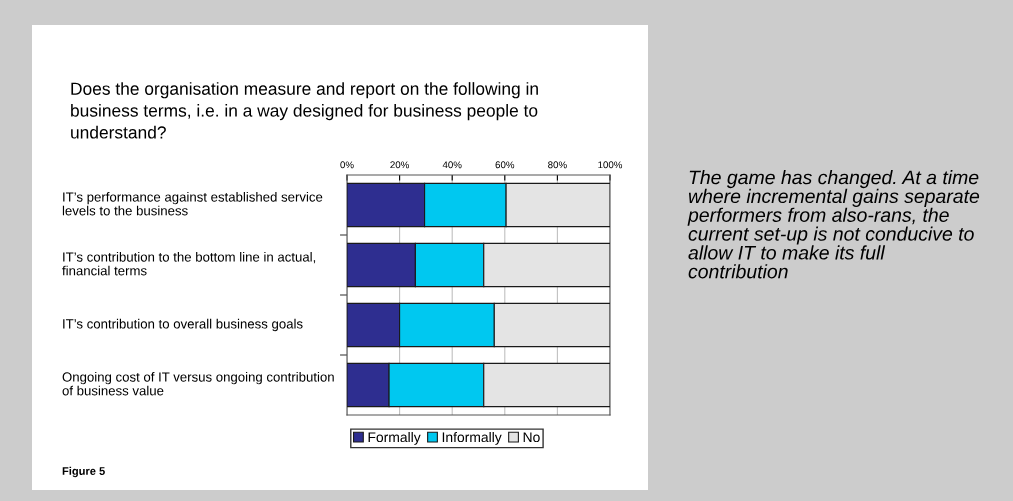 The image size is (1013, 501). I want to click on y-tick-label: IT’s contribution to overall business goals, so click(183, 325).